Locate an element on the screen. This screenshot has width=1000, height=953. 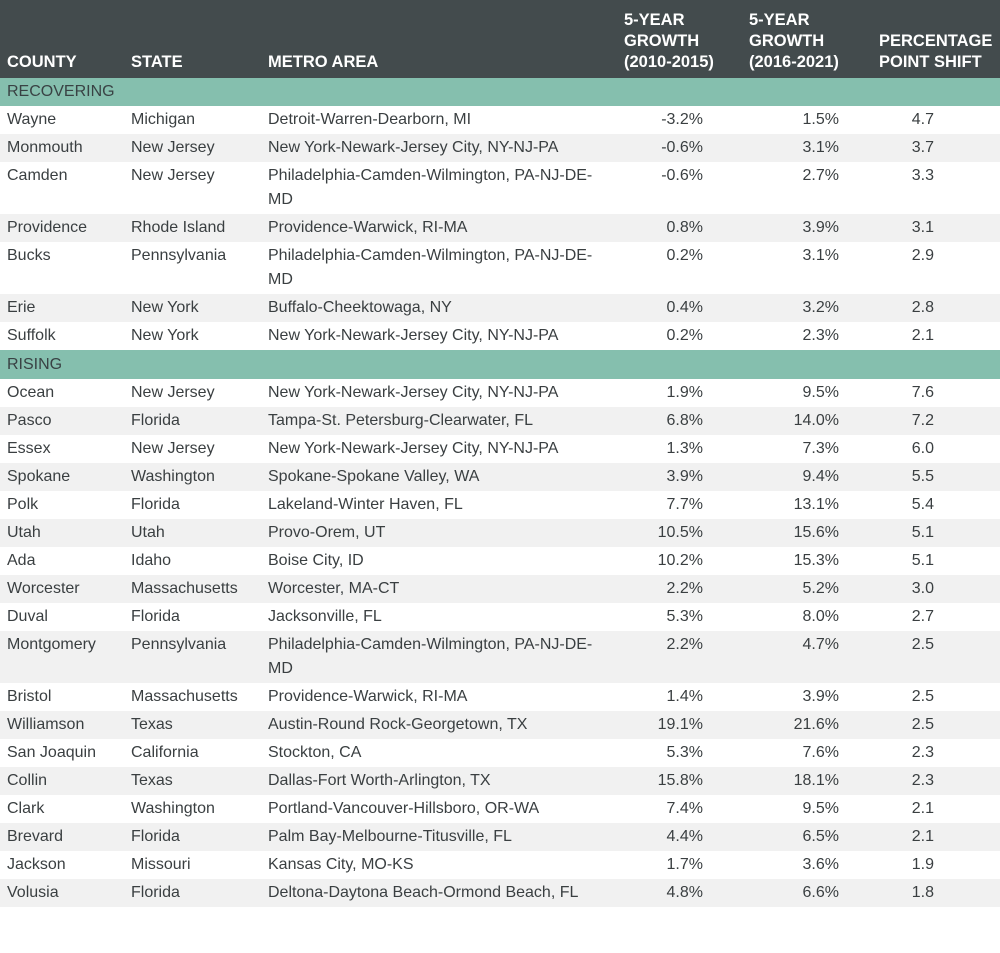
growth-2010-2015-cell: -3.2% is located at coordinates (677, 120).